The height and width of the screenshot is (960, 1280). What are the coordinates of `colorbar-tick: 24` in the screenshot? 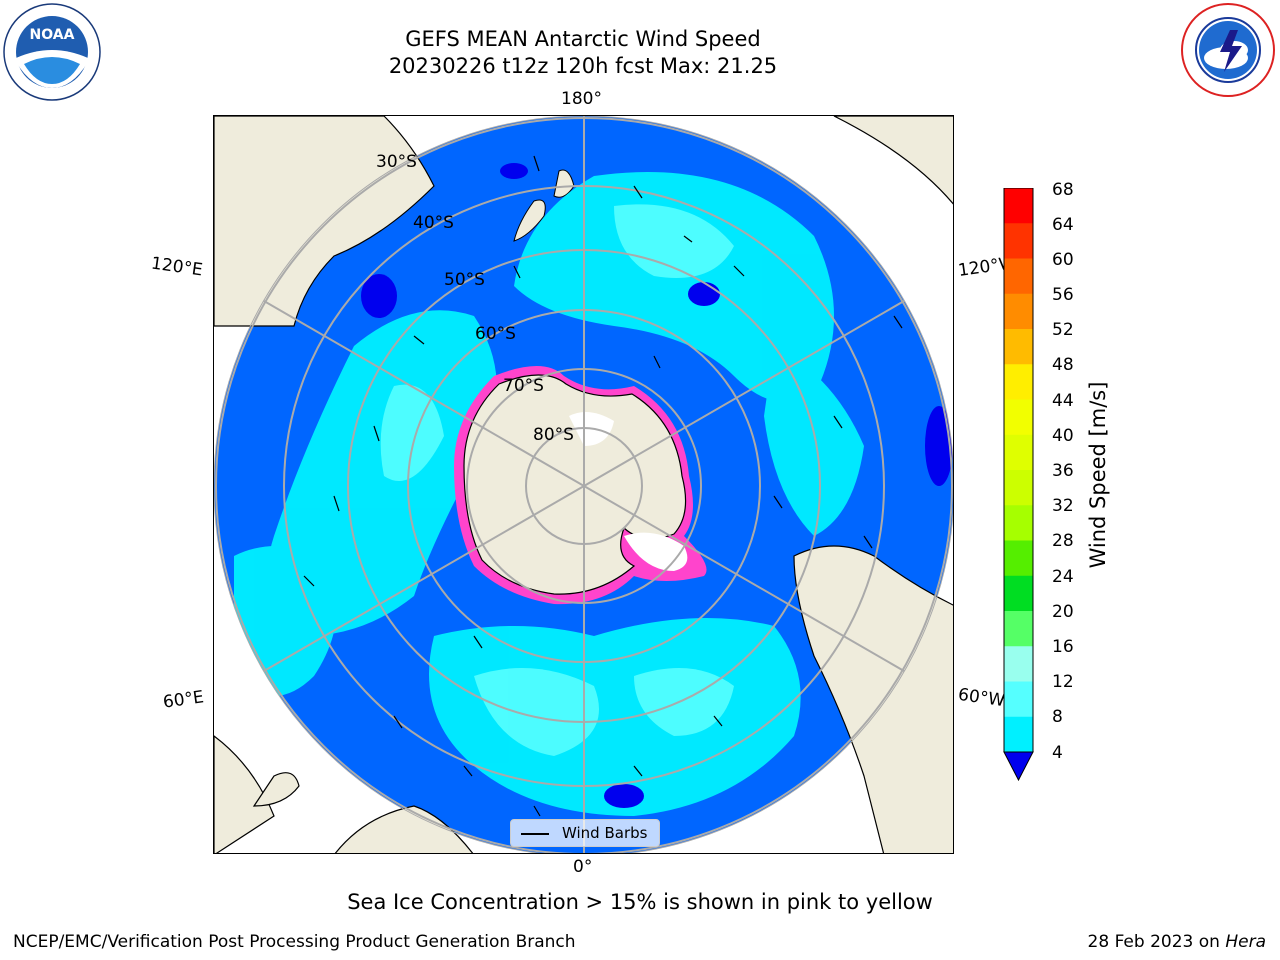 It's located at (1063, 577).